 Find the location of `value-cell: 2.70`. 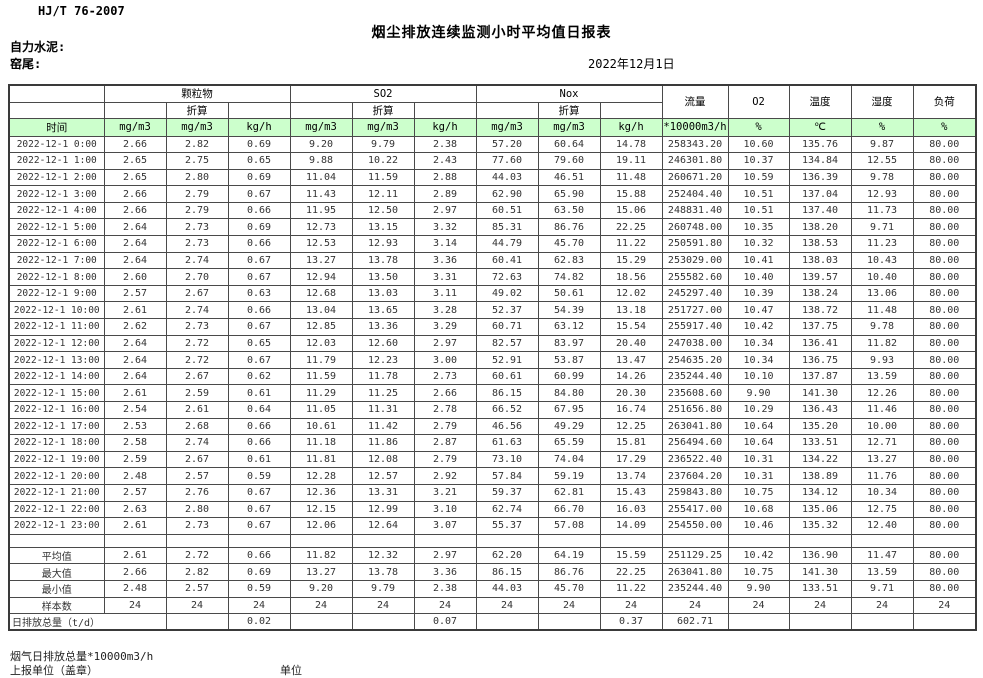

value-cell: 2.70 is located at coordinates (197, 277).